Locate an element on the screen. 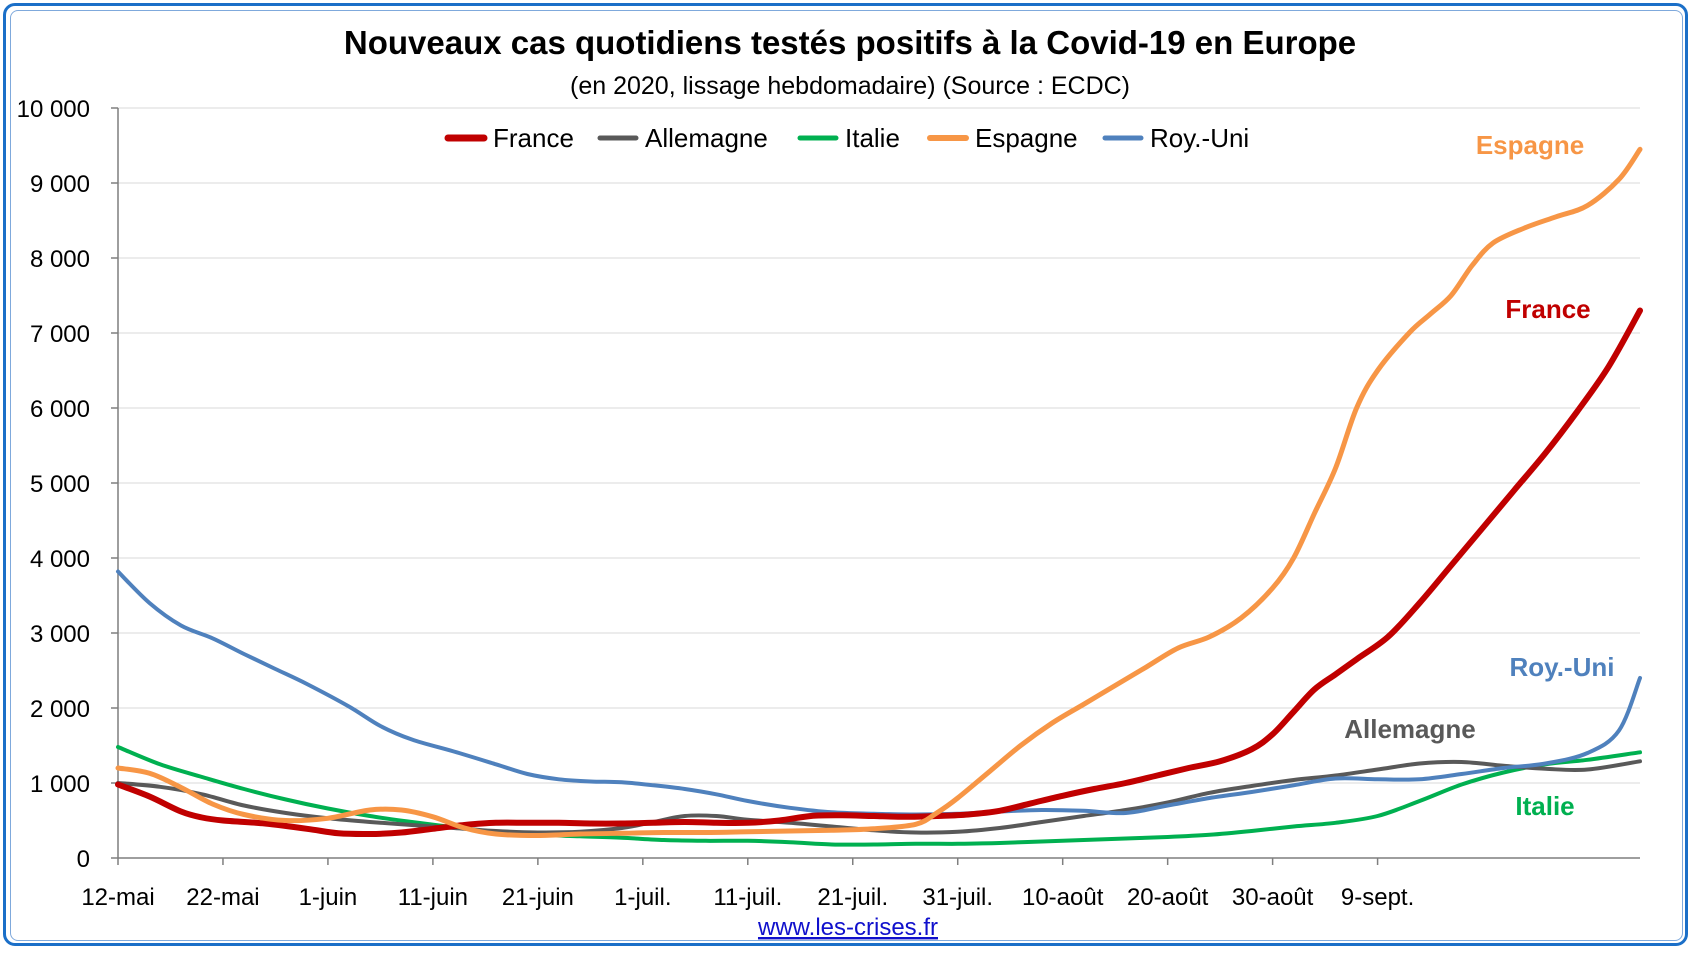 This screenshot has height=955, width=1697. y-tick-label: 4 000 is located at coordinates (60, 559).